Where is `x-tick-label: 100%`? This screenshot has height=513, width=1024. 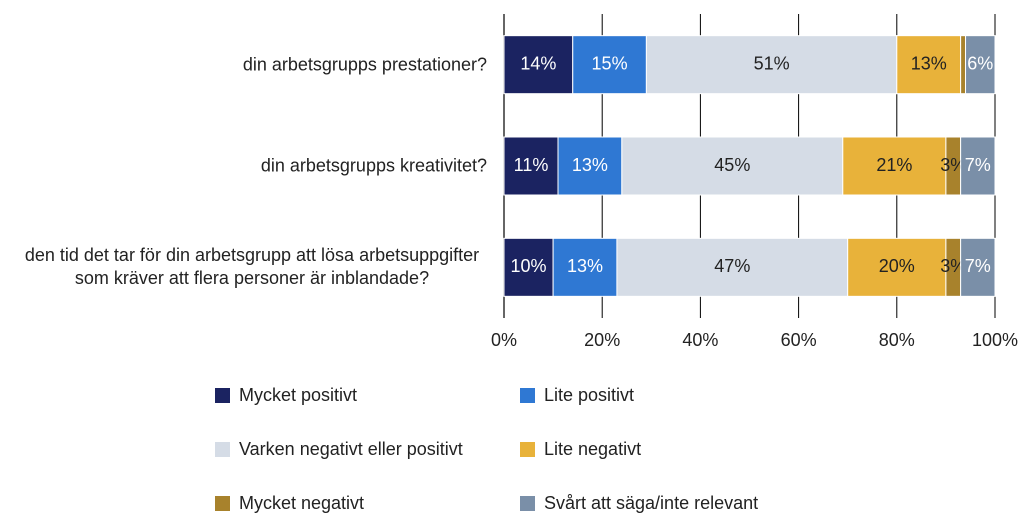 x-tick-label: 100% is located at coordinates (995, 340).